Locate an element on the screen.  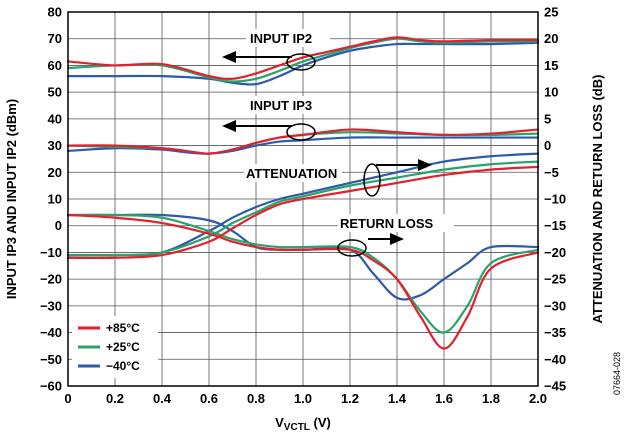
y-right-tick-label: 10 is located at coordinates (551, 92).